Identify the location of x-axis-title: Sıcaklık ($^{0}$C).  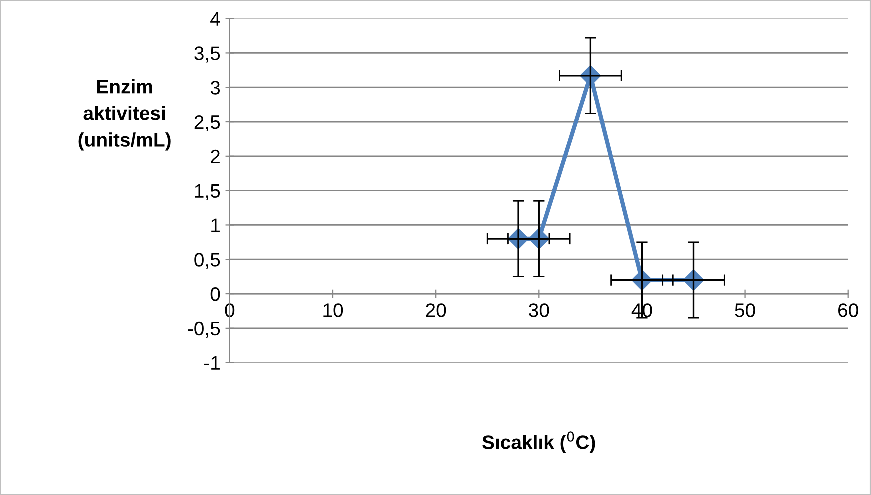
(539, 443).